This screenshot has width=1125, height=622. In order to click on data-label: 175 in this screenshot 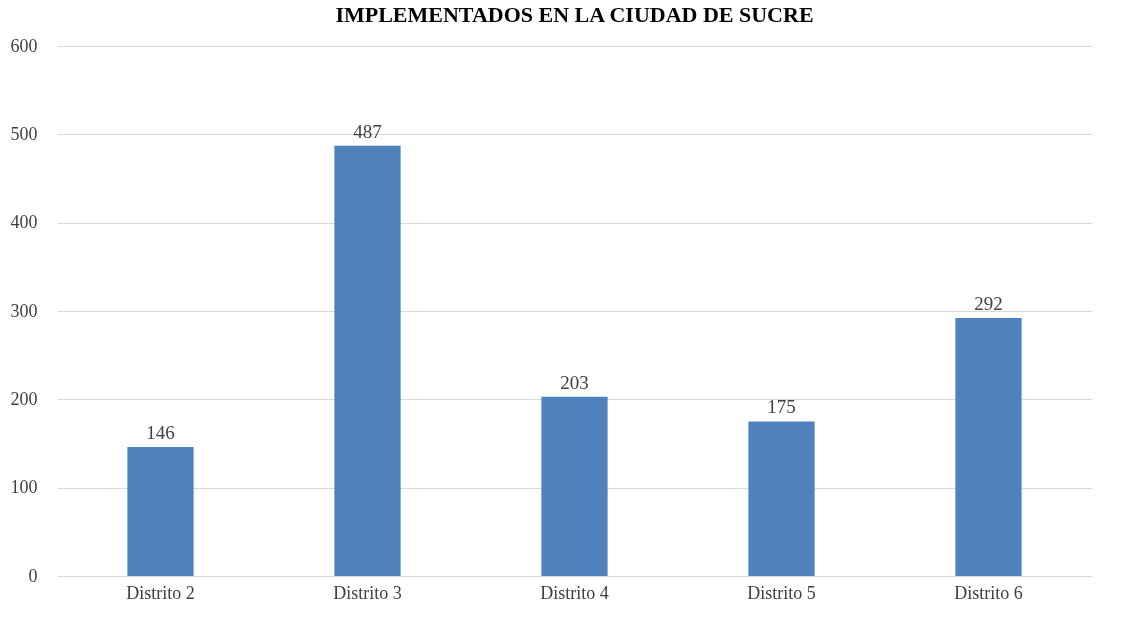, I will do `click(781, 407)`.